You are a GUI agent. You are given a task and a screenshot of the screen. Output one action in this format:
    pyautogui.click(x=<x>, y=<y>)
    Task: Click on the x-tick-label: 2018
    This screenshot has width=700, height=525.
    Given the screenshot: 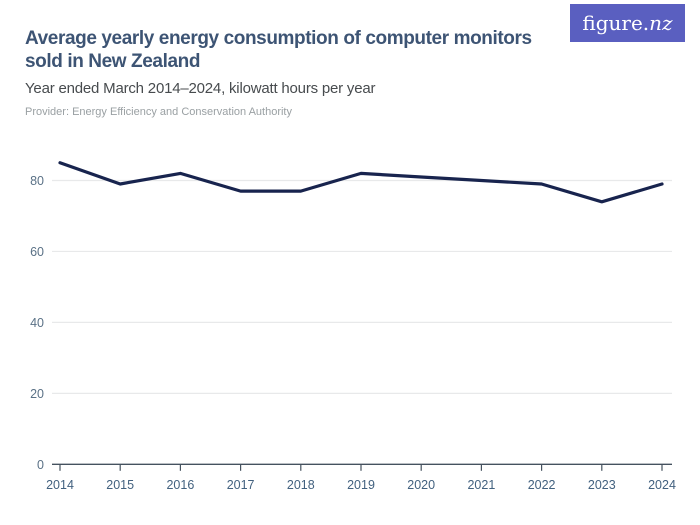 What is the action you would take?
    pyautogui.click(x=301, y=485)
    